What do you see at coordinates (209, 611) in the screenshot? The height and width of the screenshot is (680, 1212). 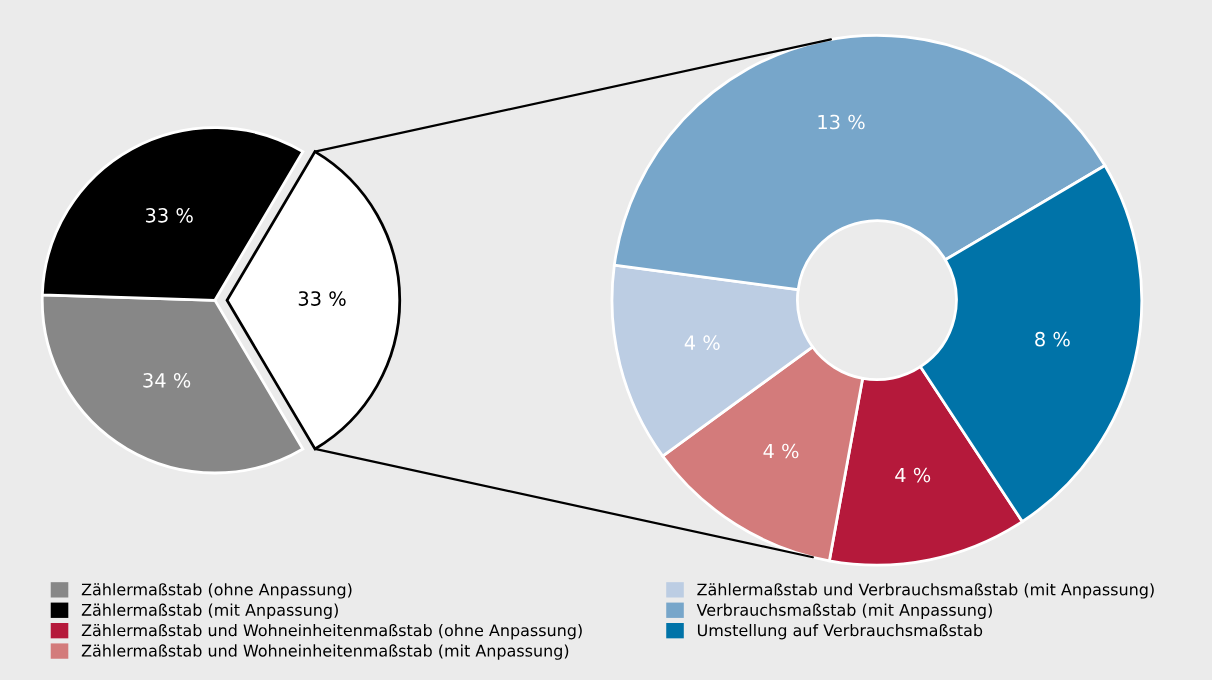 I see `legend-label: Zählermaßstab (mit Anpassung)` at bounding box center [209, 611].